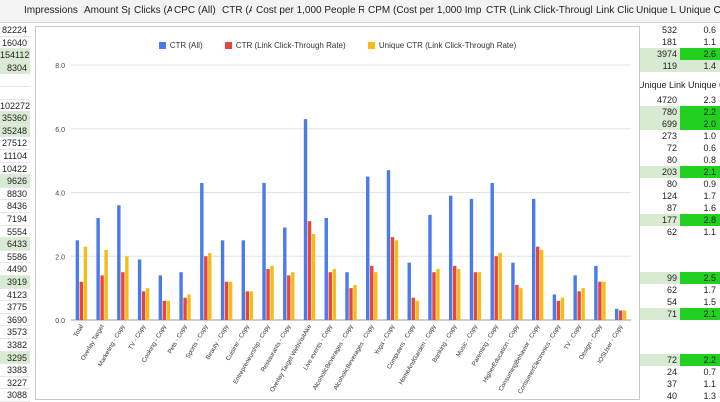  What do you see at coordinates (671, 372) in the screenshot?
I see `cell: 24` at bounding box center [671, 372].